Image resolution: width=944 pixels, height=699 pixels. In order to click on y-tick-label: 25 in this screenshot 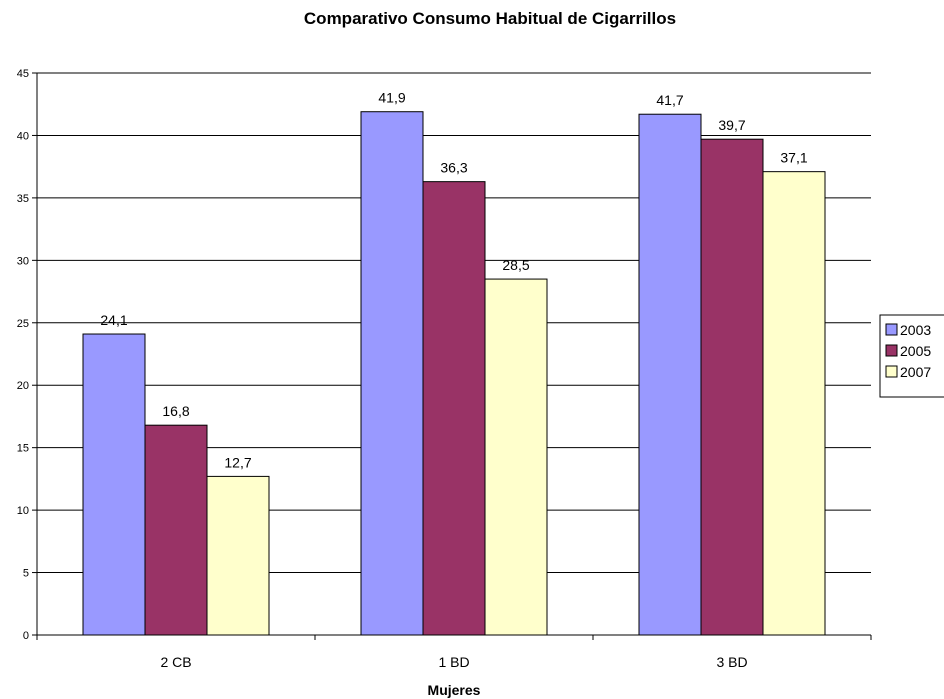, I will do `click(23, 324)`.